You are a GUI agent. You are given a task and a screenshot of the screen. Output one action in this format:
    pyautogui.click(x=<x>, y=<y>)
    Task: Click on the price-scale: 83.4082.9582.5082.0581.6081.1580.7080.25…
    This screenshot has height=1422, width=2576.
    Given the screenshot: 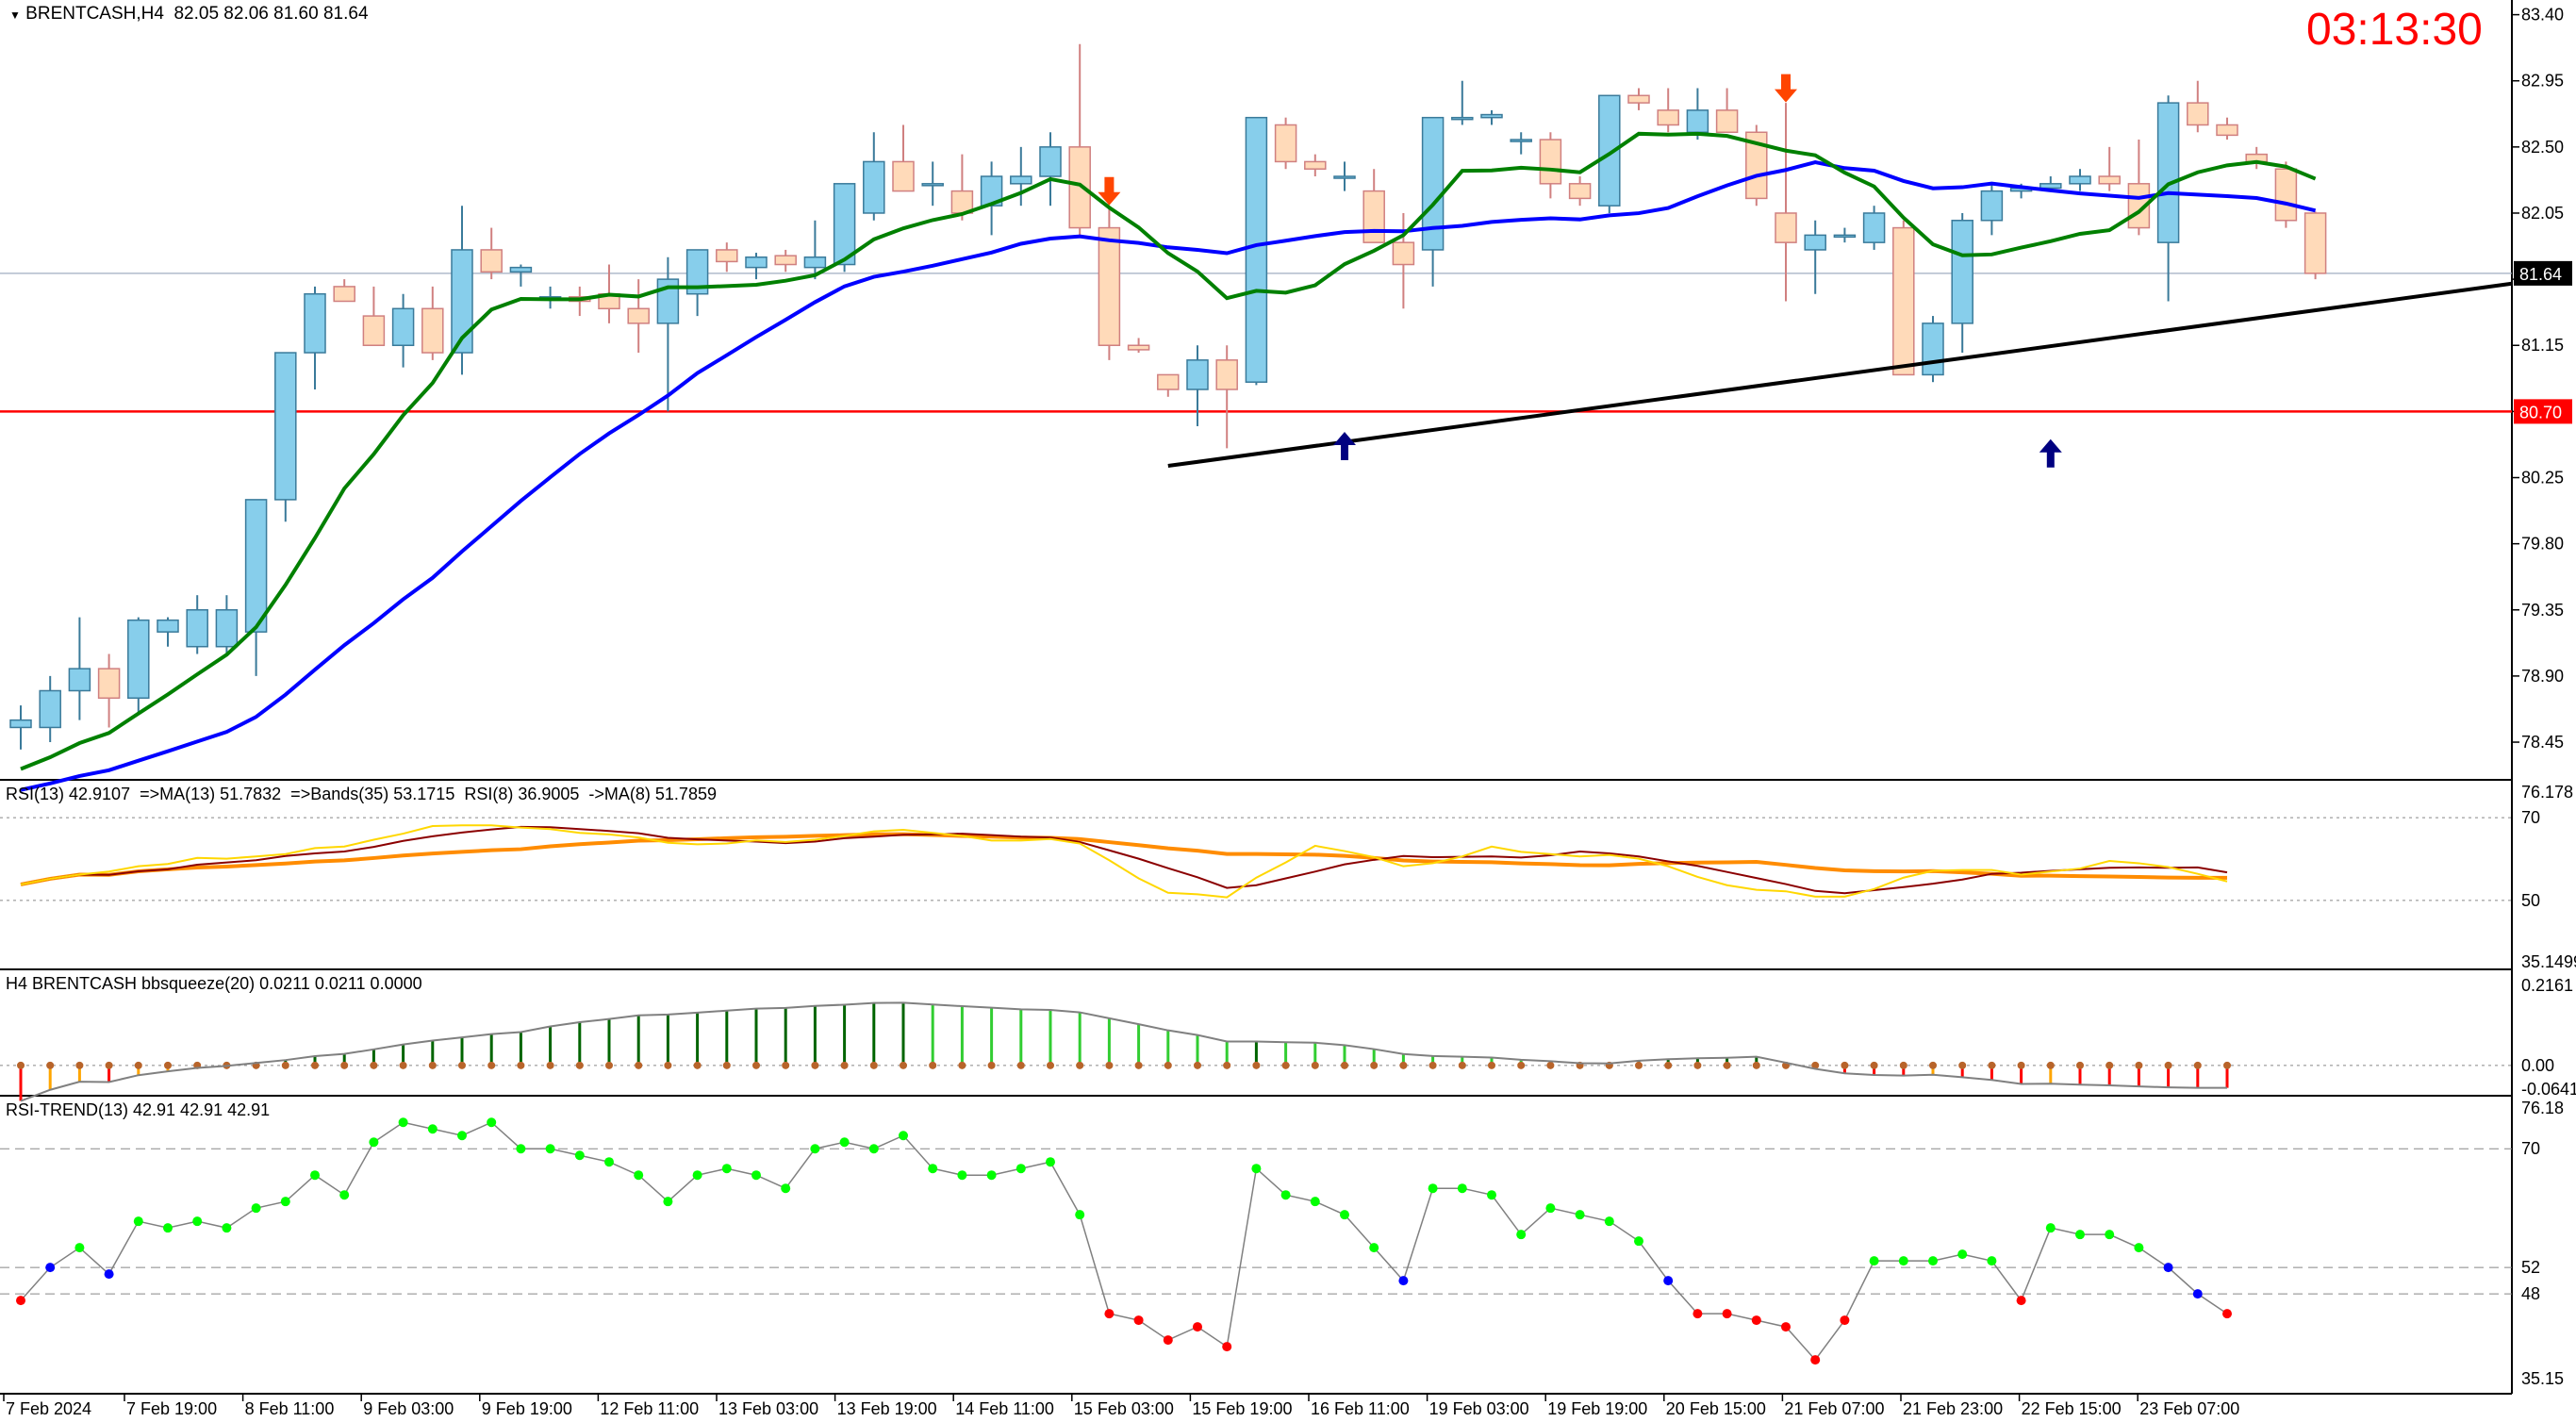 What is the action you would take?
    pyautogui.click(x=2542, y=379)
    